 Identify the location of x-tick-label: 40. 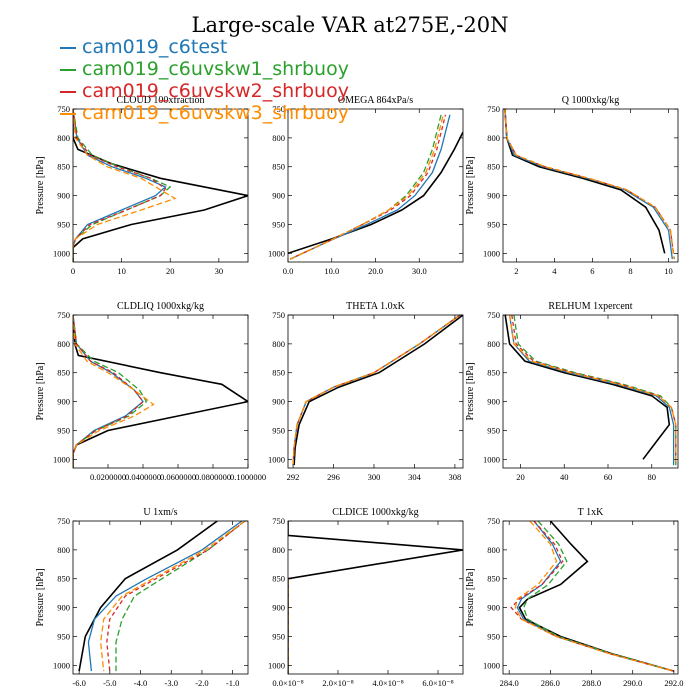
(564, 477).